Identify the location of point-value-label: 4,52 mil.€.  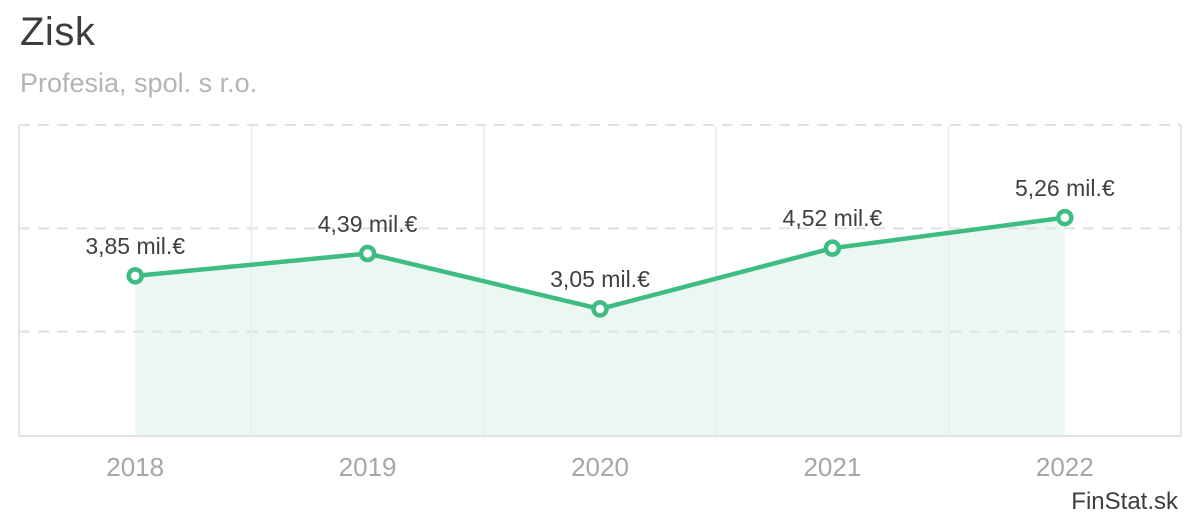
(832, 218).